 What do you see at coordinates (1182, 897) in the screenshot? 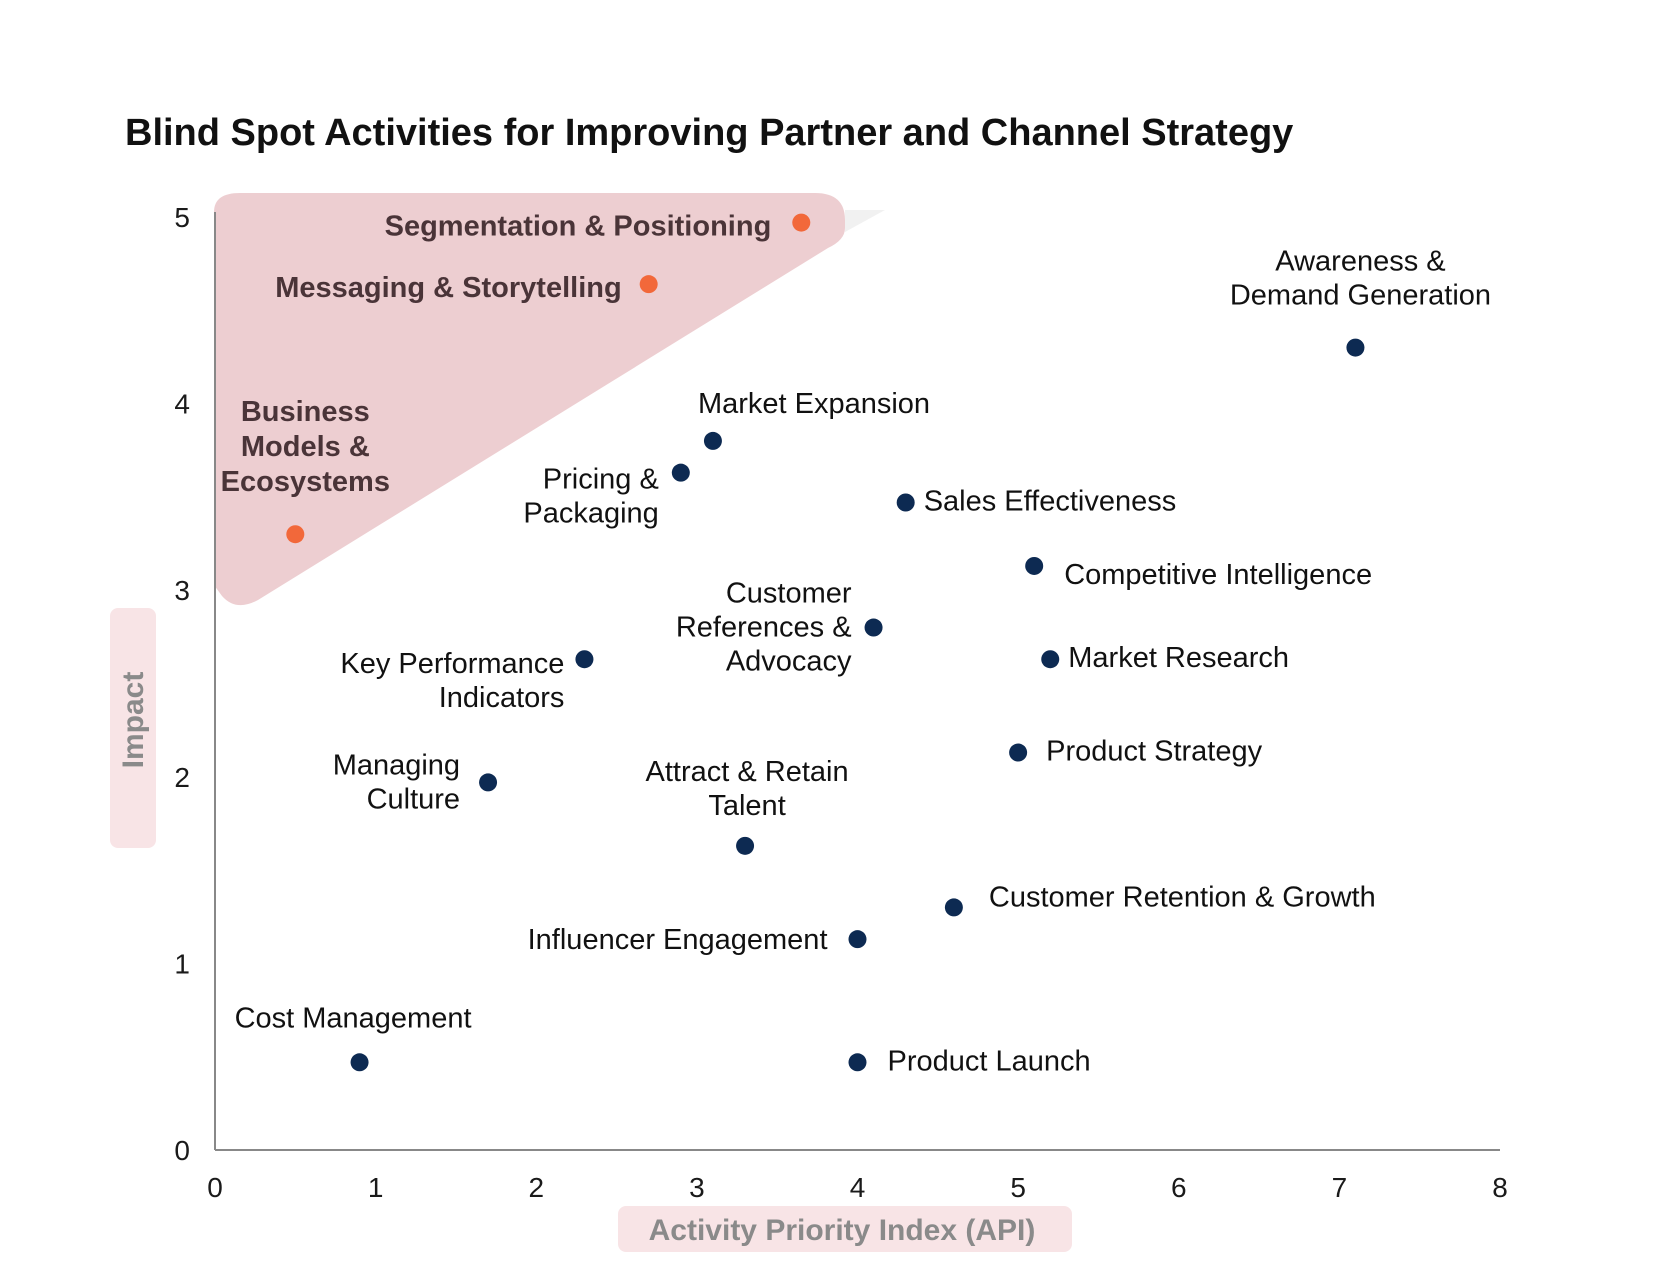
I see `data-point-label: Customer Retention & Growth` at bounding box center [1182, 897].